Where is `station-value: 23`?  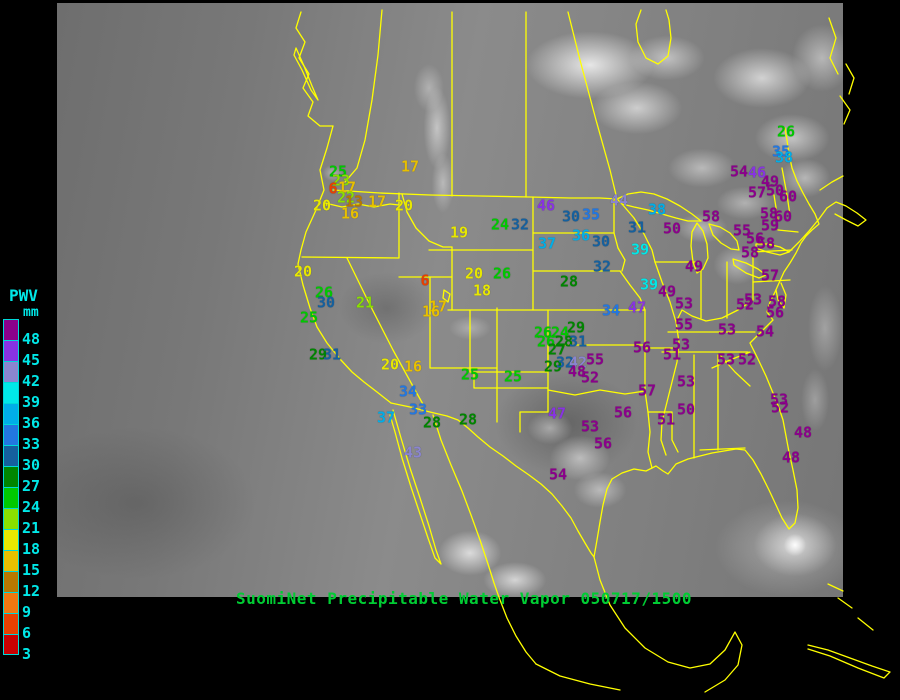
station-value: 23 is located at coordinates (341, 180).